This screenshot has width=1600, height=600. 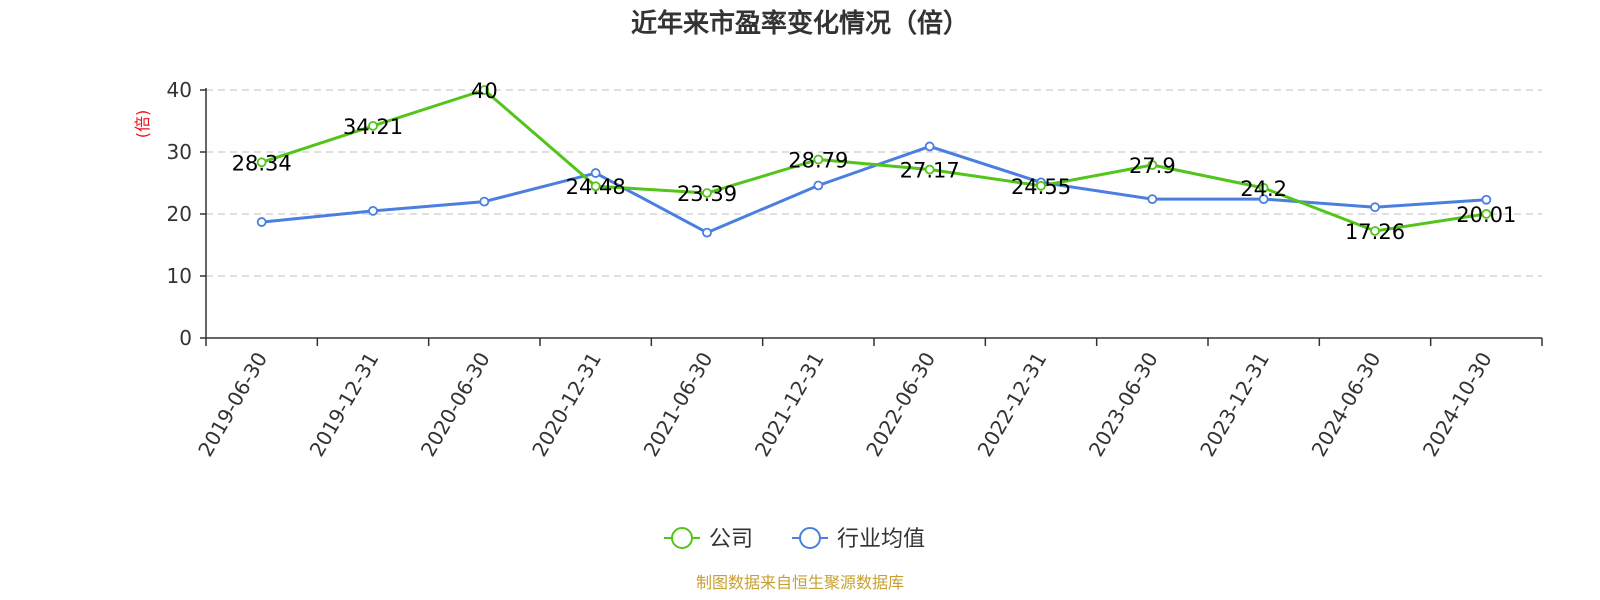 I want to click on y-tick-label: 20, so click(x=179, y=214).